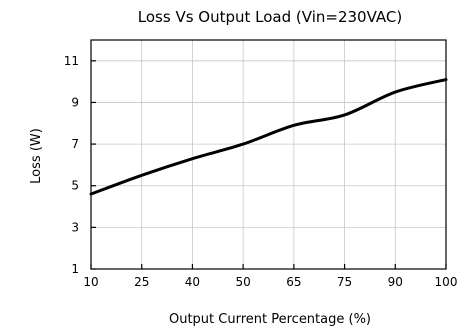  What do you see at coordinates (75, 102) in the screenshot?
I see `y-tick-label: 9` at bounding box center [75, 102].